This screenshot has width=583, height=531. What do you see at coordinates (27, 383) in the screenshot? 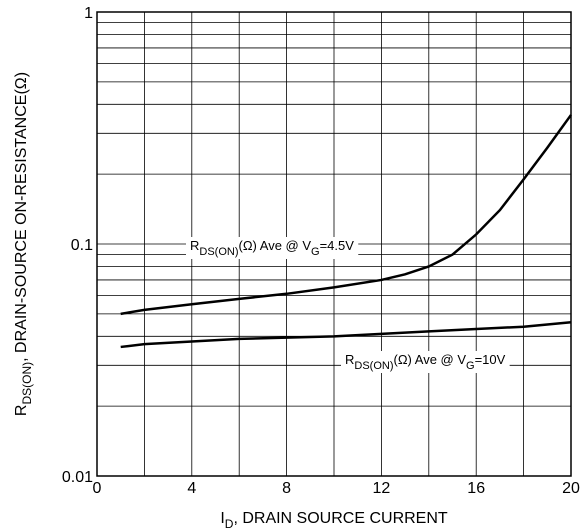
I see `y-axis-label-part: DS(ON)` at bounding box center [27, 383].